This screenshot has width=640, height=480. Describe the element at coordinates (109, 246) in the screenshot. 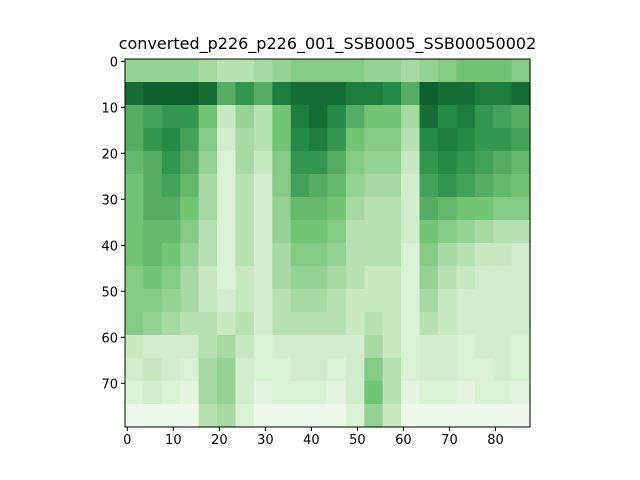

I see `y-tick-label: 40` at that location.